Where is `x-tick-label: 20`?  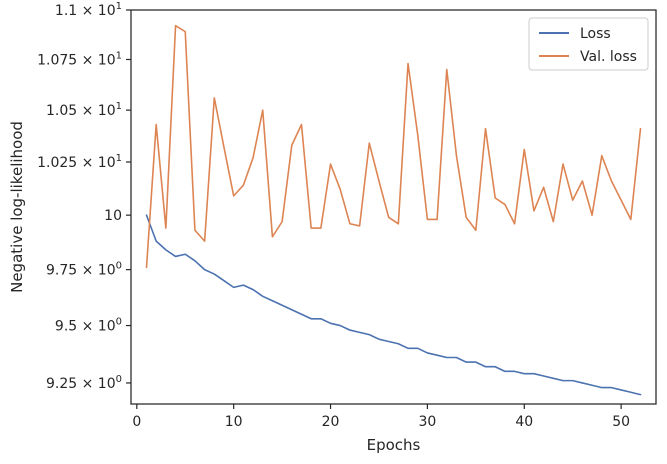 x-tick-label: 20 is located at coordinates (331, 422).